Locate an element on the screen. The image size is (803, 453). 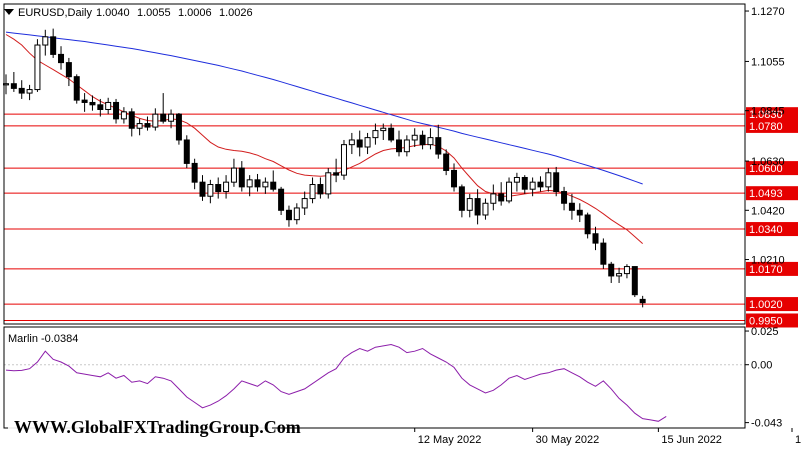
watermark-text: WWW.GlobalFXTradingGroup.Com is located at coordinates (157, 427).